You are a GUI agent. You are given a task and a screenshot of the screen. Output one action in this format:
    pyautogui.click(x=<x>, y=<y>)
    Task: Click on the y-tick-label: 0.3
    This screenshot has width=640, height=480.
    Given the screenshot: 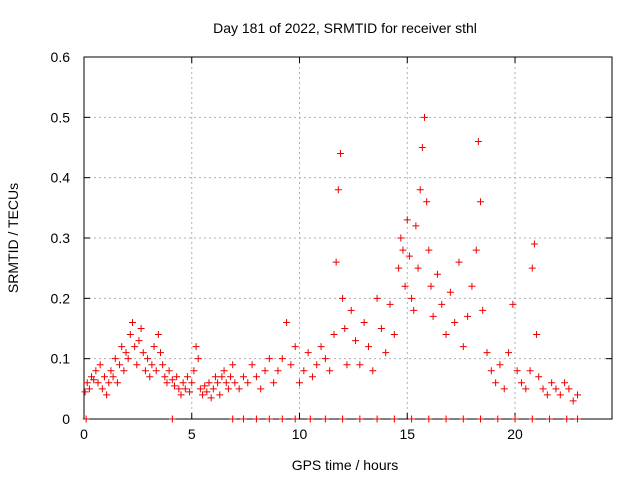 What is the action you would take?
    pyautogui.click(x=61, y=238)
    